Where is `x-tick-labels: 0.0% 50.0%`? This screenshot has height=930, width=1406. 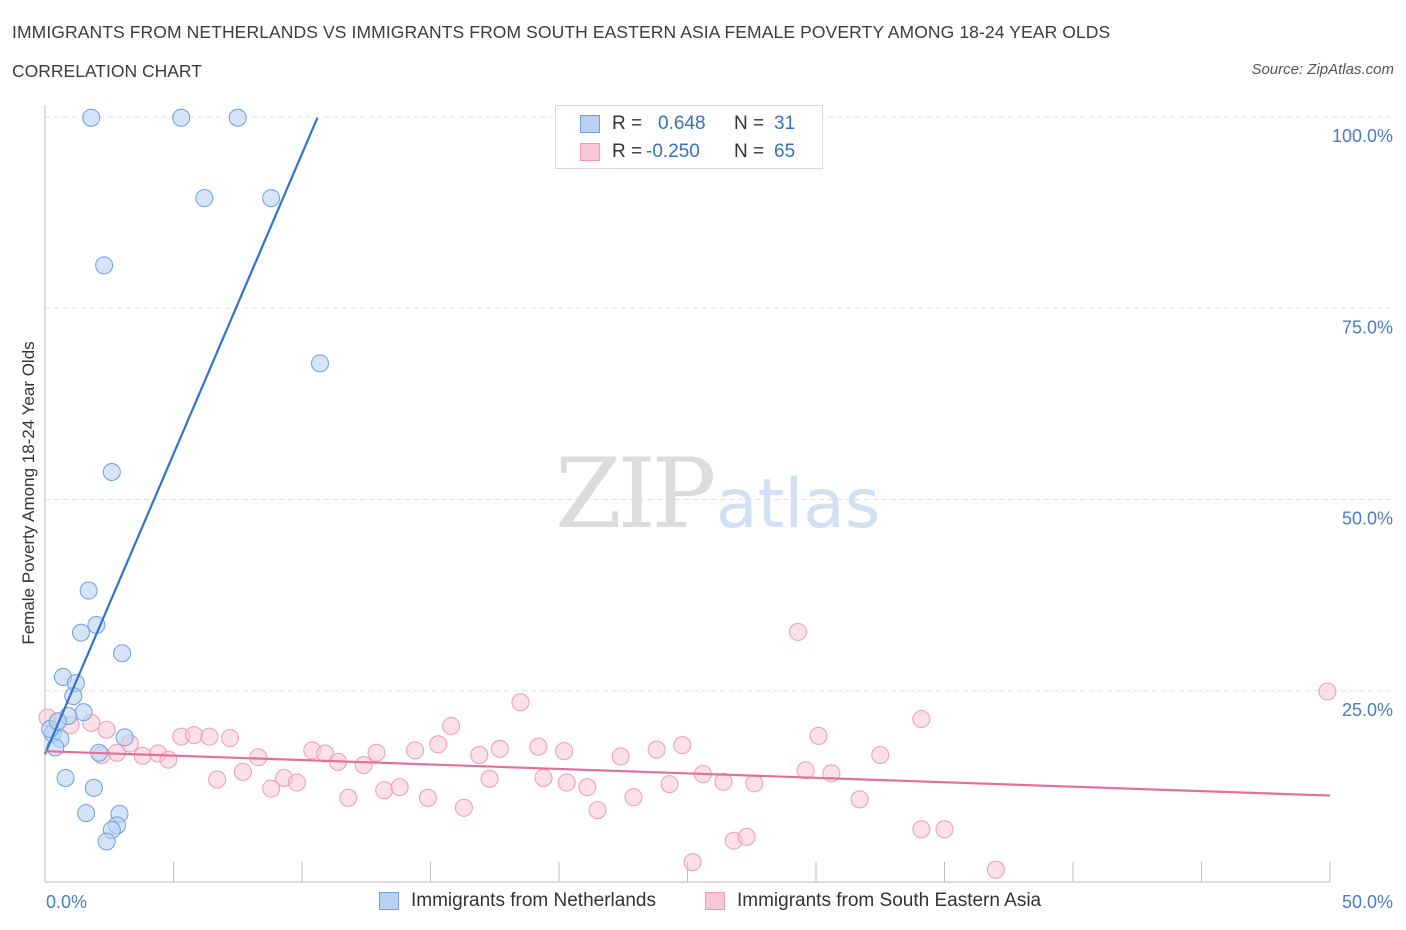
x-tick-labels: 0.0% 50.0% is located at coordinates (719, 902).